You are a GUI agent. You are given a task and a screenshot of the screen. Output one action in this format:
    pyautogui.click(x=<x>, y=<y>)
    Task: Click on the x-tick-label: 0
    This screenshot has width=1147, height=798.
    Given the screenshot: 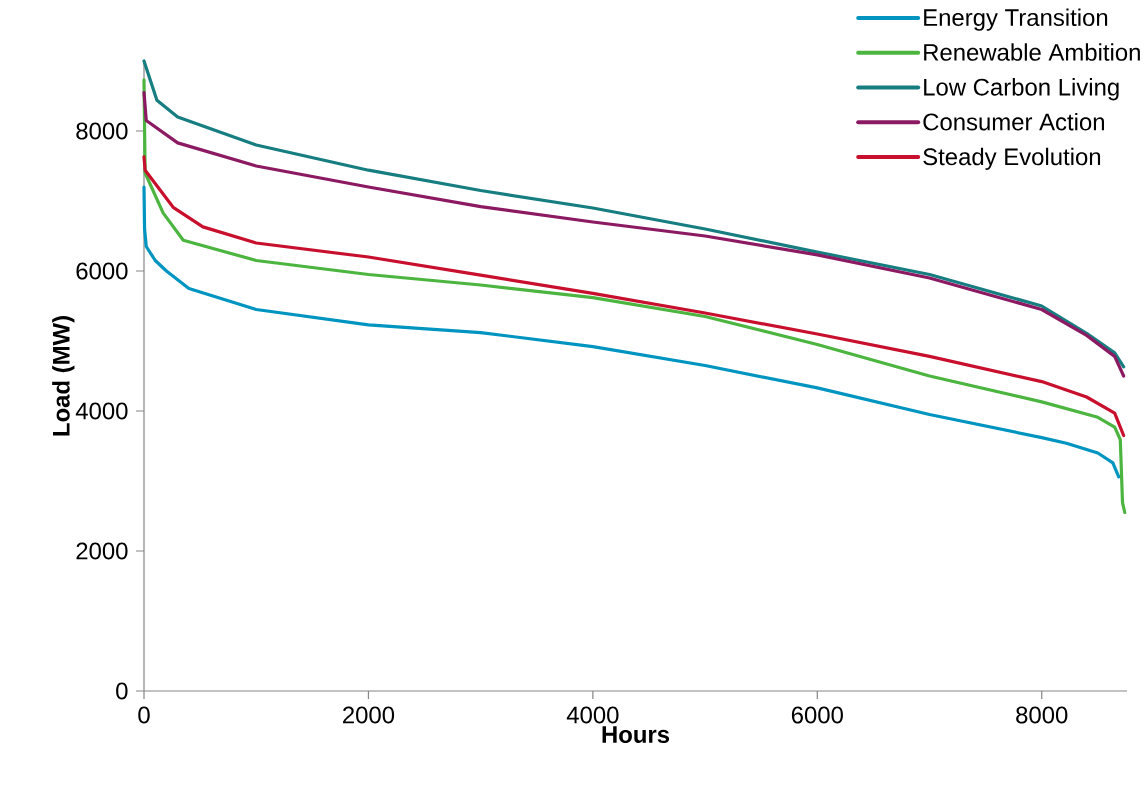 What is the action you would take?
    pyautogui.click(x=144, y=715)
    